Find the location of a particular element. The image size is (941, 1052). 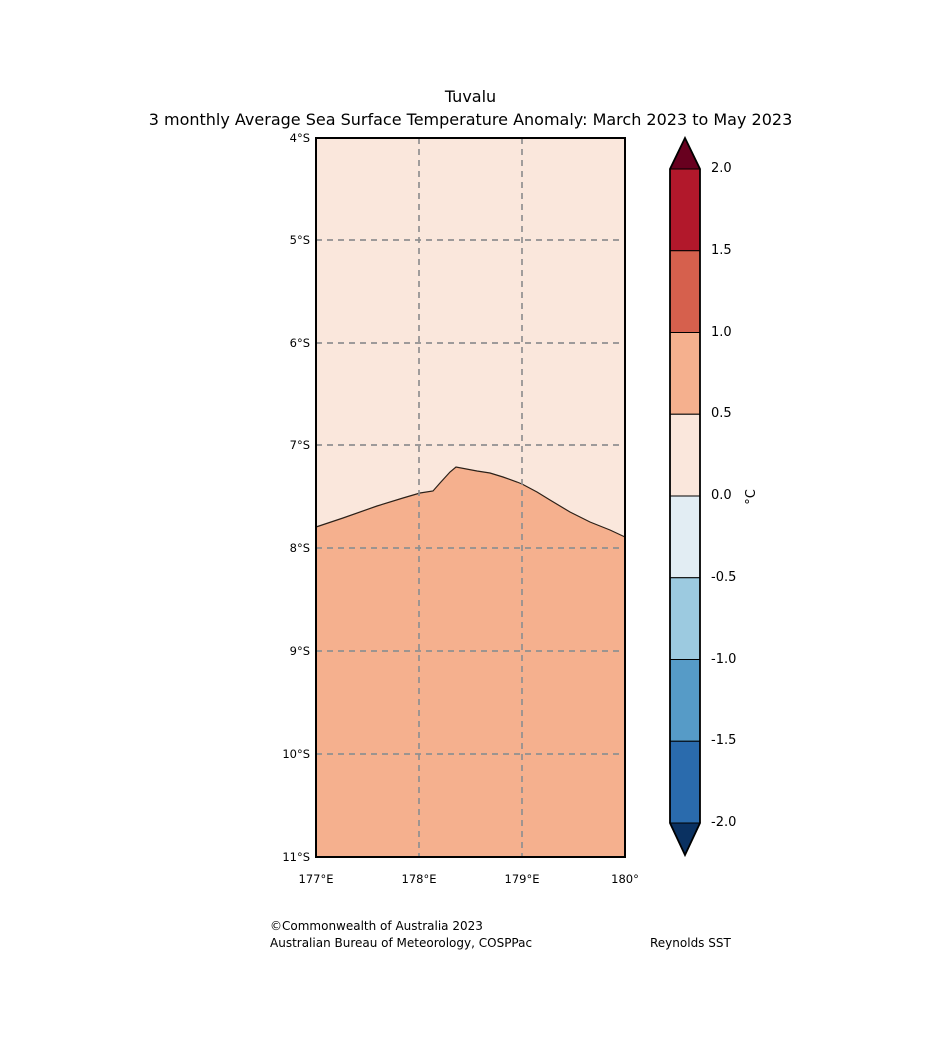

colorbar-outline is located at coordinates (685, 497).